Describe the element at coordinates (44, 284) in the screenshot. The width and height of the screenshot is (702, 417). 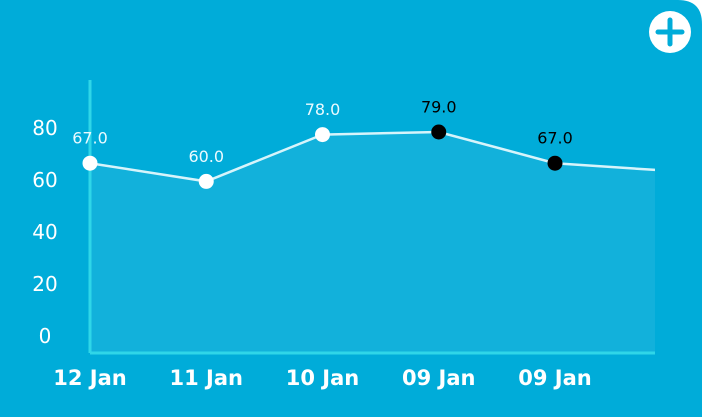
I see `y-tick-label: 20` at that location.